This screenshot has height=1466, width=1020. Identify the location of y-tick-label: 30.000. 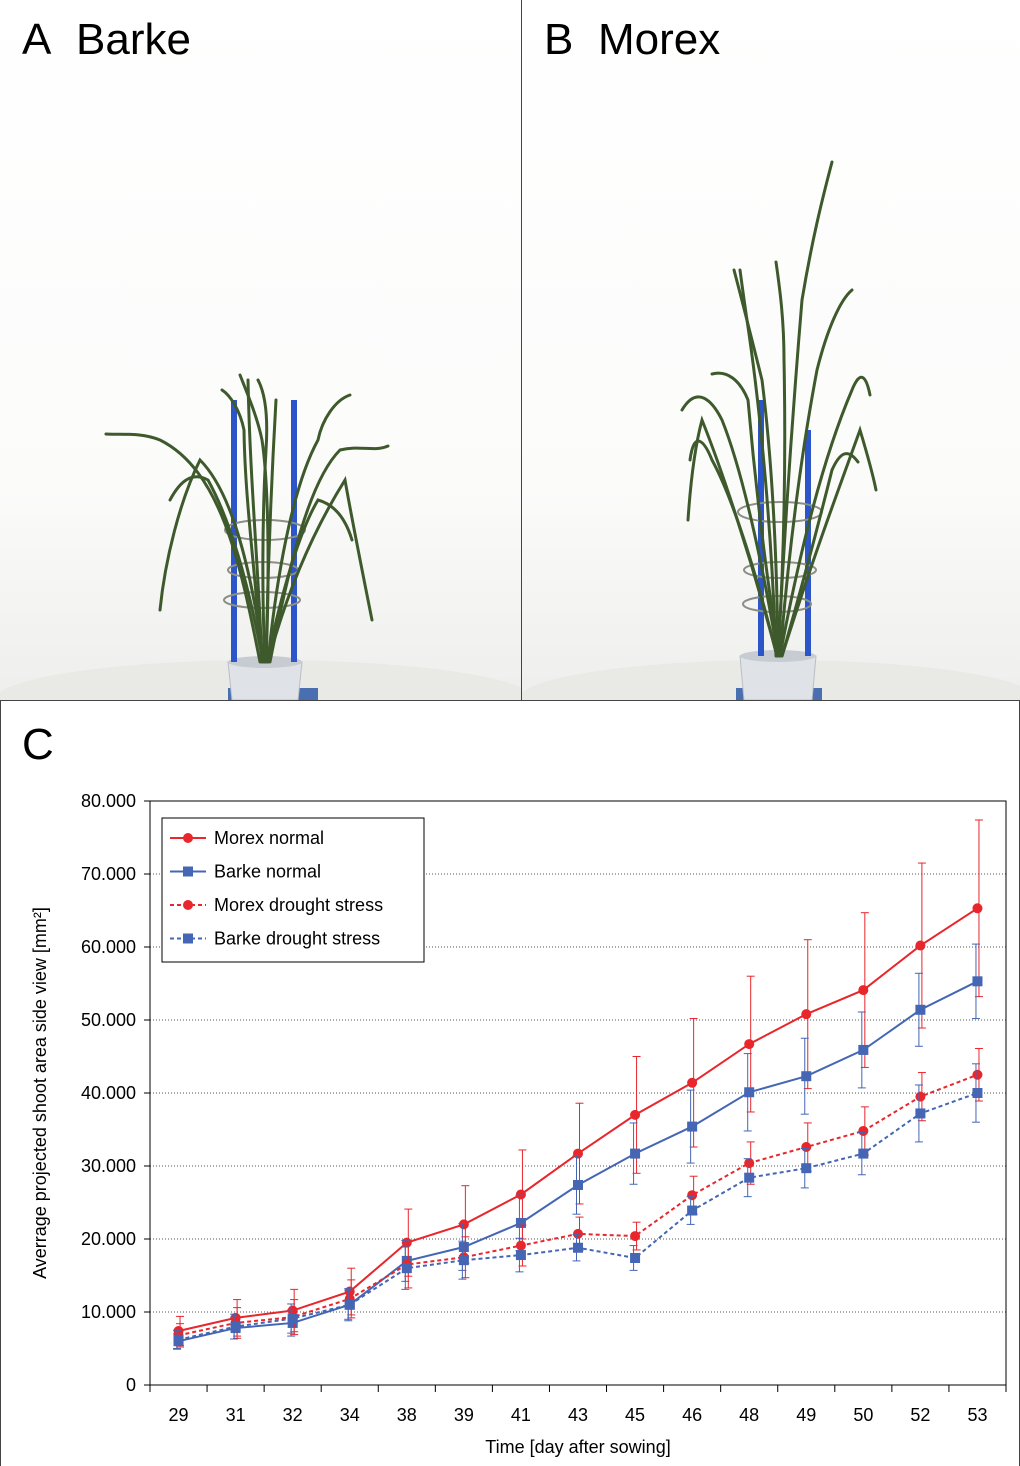
(108, 1166).